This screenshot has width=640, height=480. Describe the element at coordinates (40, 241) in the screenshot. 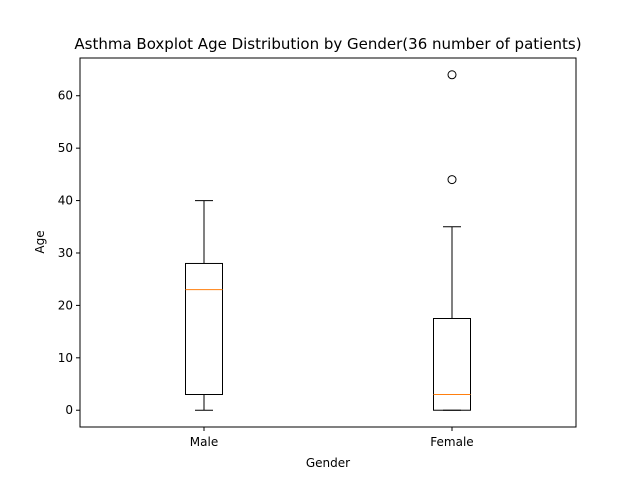

I see `y-axis-label: Age` at that location.